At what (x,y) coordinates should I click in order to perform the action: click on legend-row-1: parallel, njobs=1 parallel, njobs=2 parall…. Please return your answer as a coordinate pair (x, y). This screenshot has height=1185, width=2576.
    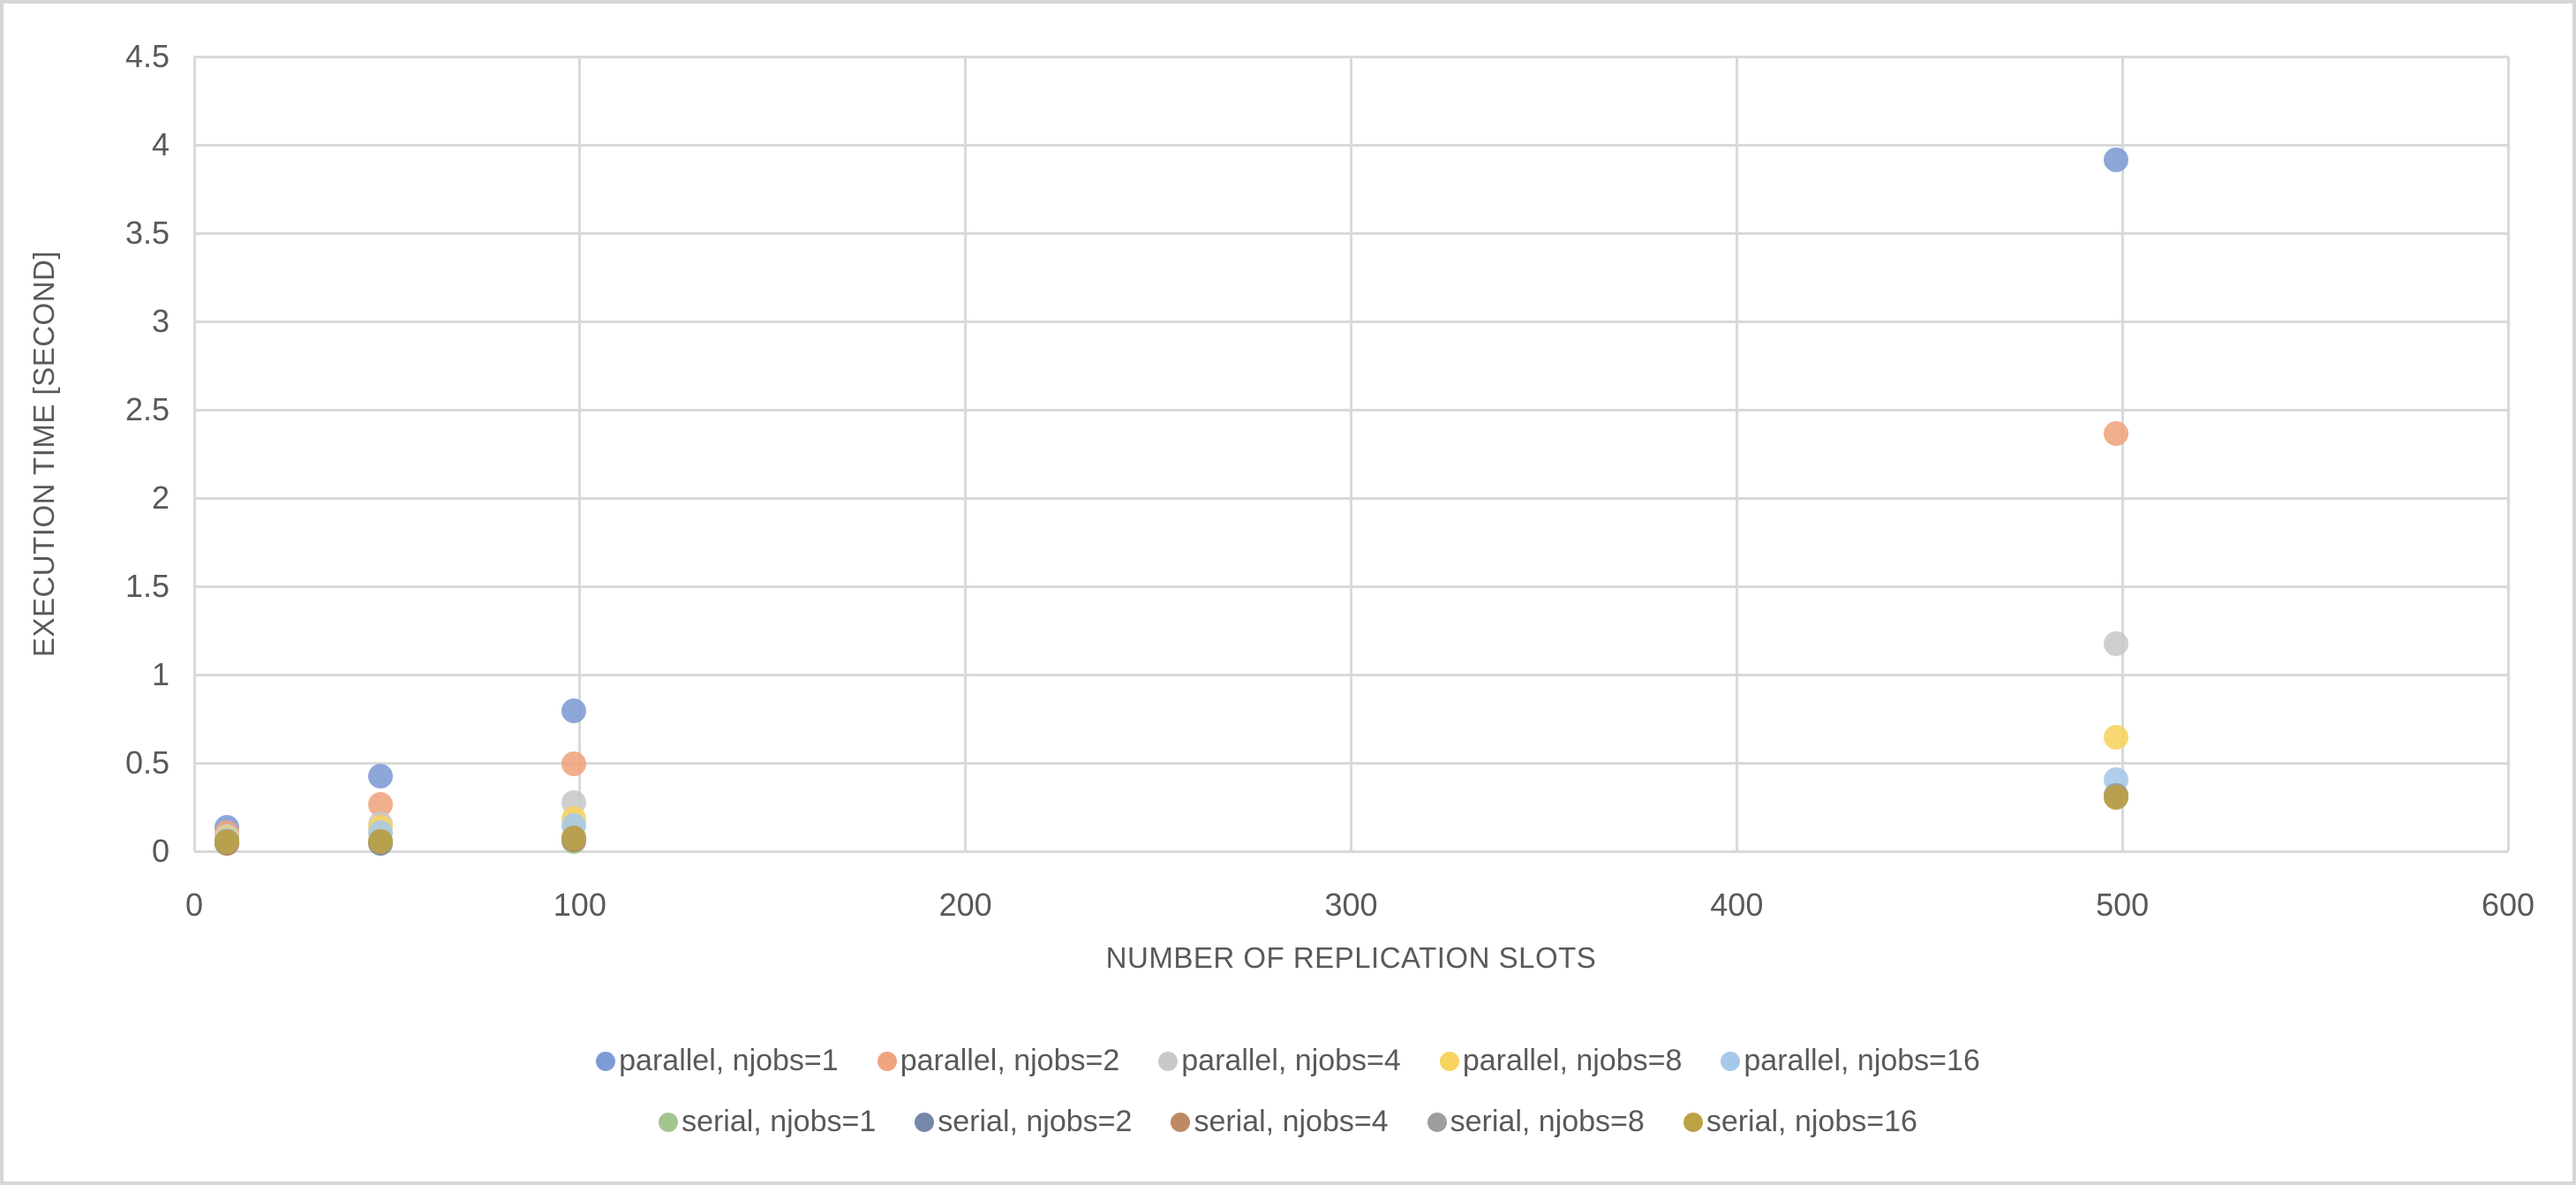
    Looking at the image, I should click on (1288, 1061).